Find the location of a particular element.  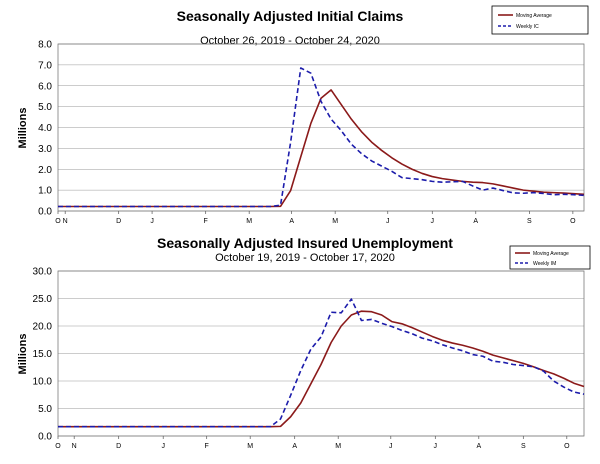

y-tick-label: 20.0 is located at coordinates (43, 327).